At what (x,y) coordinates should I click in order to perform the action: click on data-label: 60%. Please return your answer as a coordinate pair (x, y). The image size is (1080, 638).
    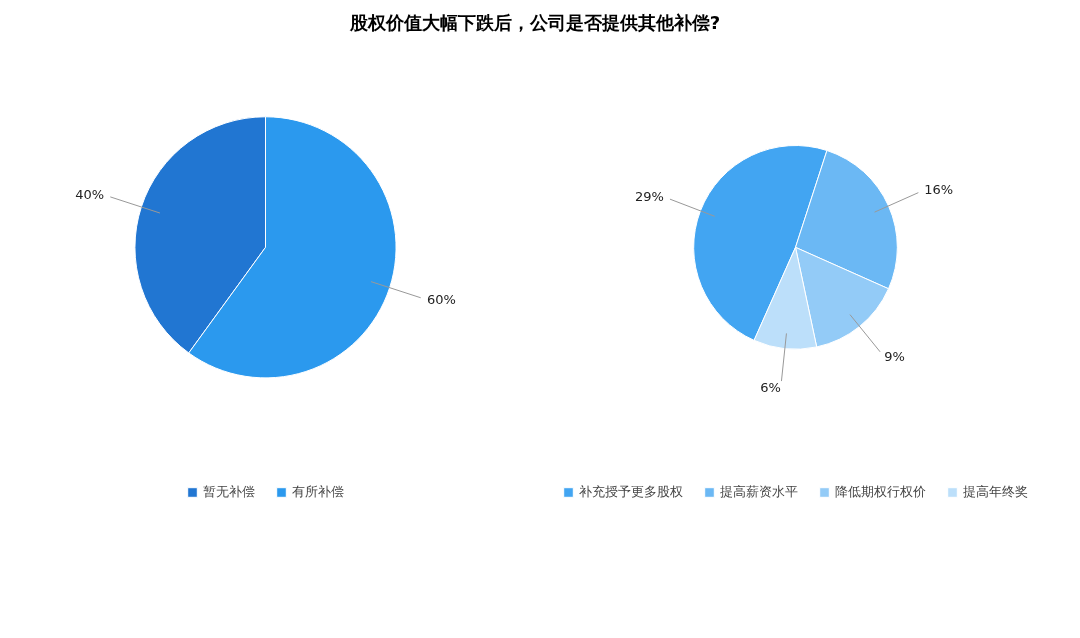
    Looking at the image, I should click on (441, 299).